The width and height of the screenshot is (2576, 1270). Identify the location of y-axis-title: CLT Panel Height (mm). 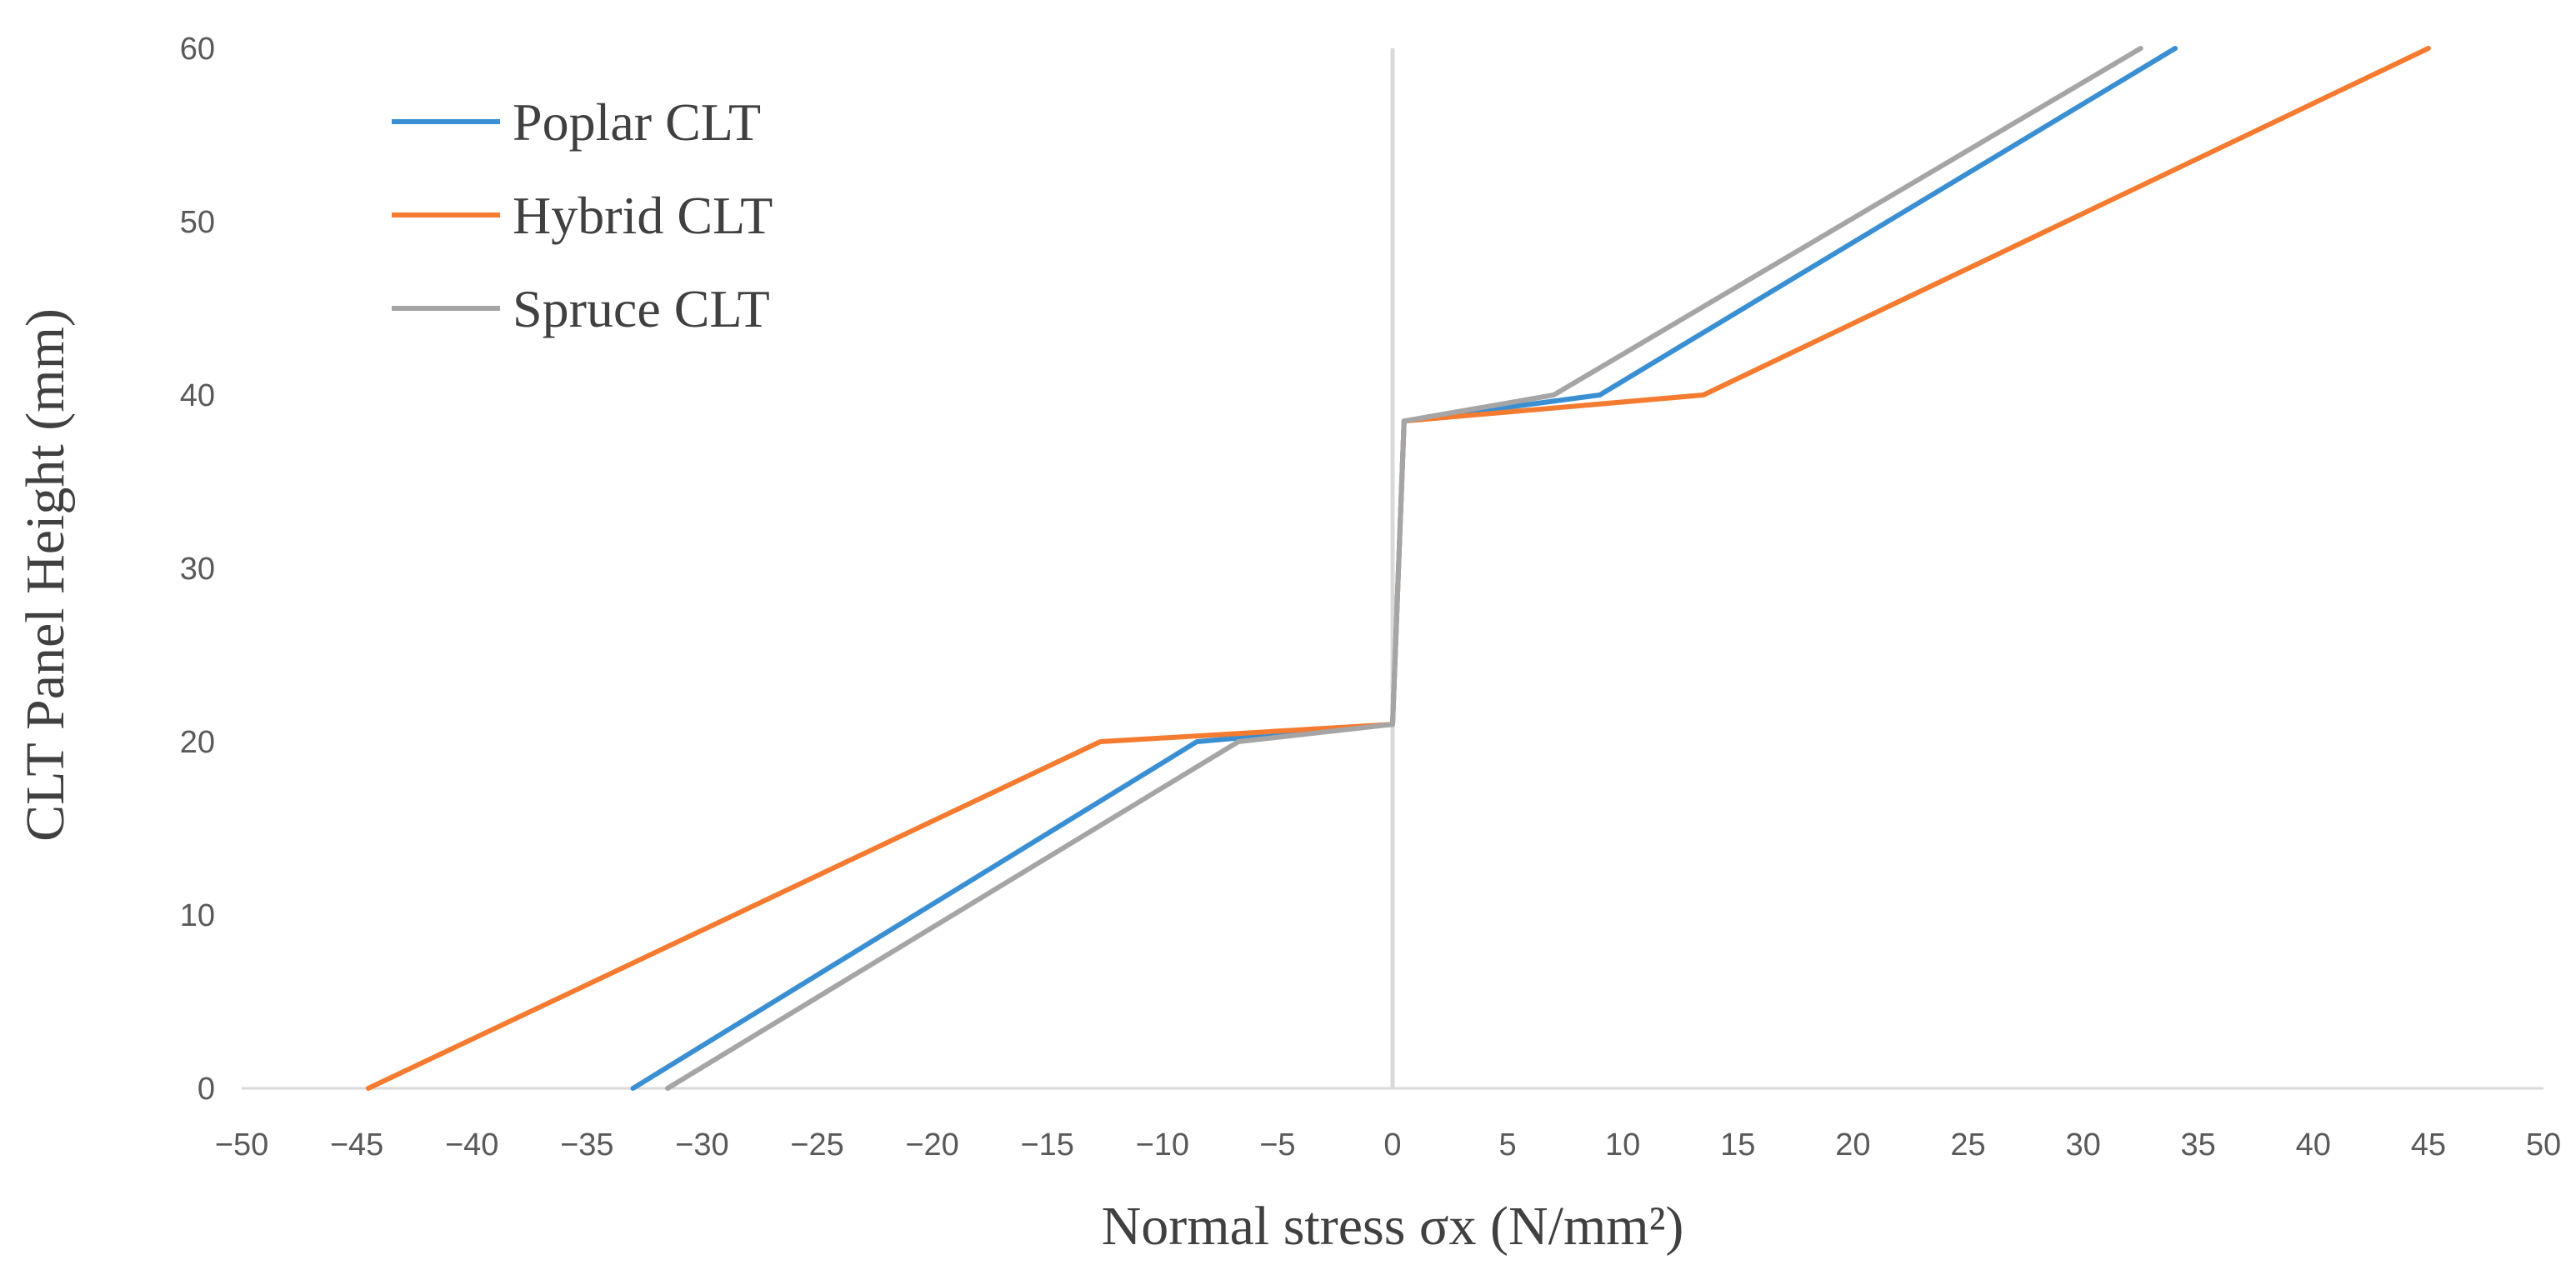
(46, 575).